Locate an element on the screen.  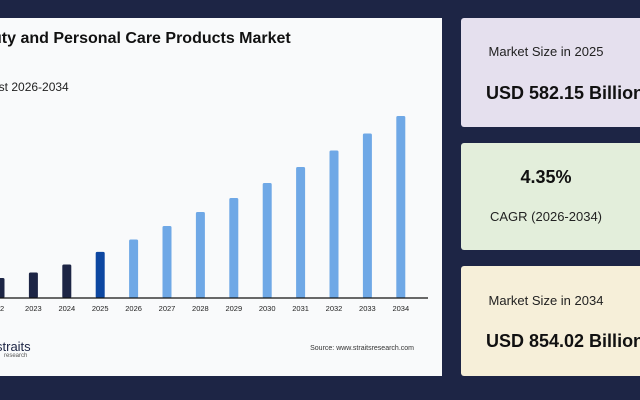
bar-2033 is located at coordinates (367, 215).